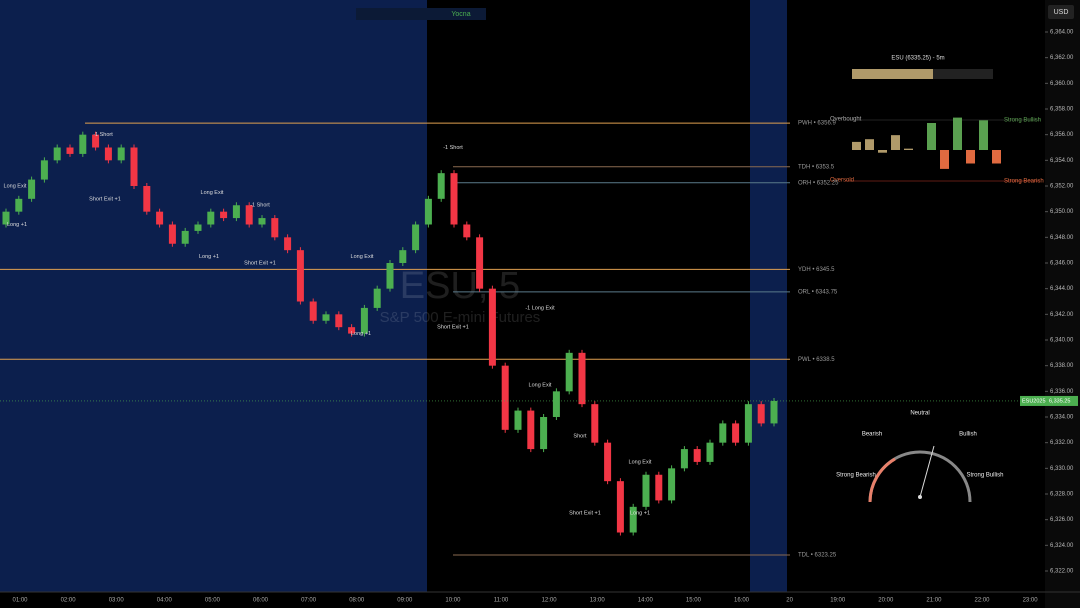 The image size is (1080, 608). What do you see at coordinates (646, 601) in the screenshot?
I see `x-tick-label: 14:00` at bounding box center [646, 601].